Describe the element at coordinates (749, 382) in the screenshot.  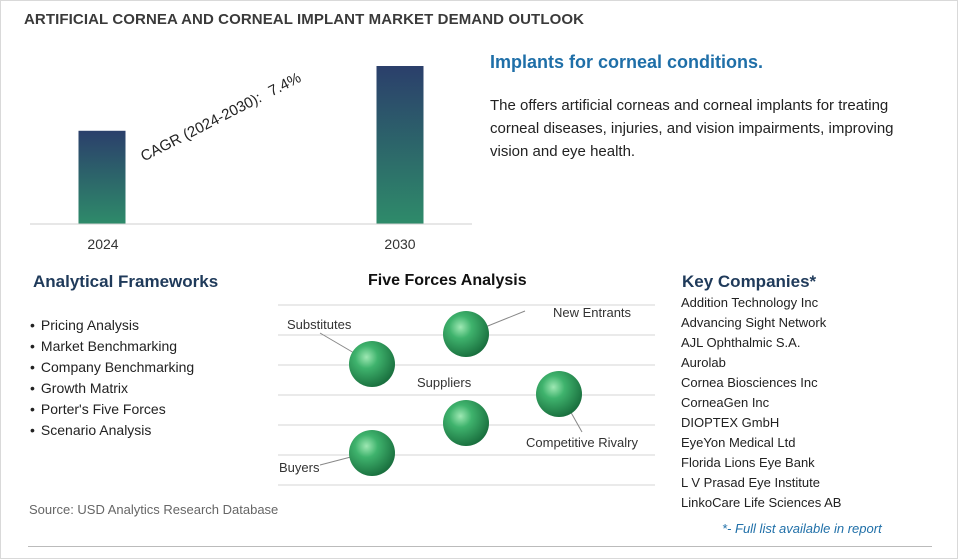
I see `list-item: Cornea Biosciences Inc` at that location.